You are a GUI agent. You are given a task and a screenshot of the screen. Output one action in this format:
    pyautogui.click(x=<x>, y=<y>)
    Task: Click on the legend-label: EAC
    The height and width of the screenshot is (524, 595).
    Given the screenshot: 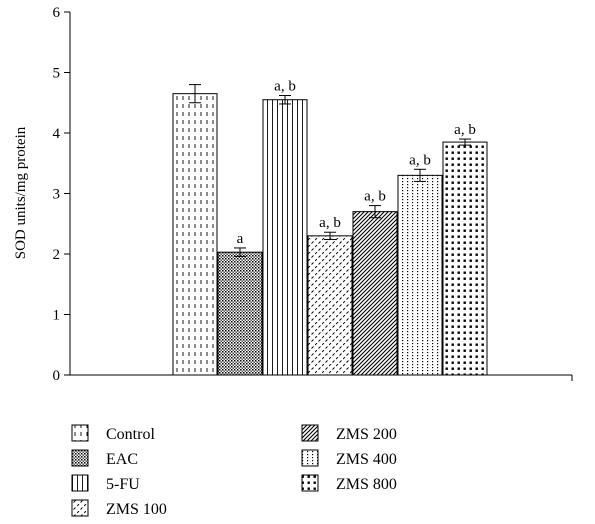 What is the action you would take?
    pyautogui.click(x=122, y=459)
    